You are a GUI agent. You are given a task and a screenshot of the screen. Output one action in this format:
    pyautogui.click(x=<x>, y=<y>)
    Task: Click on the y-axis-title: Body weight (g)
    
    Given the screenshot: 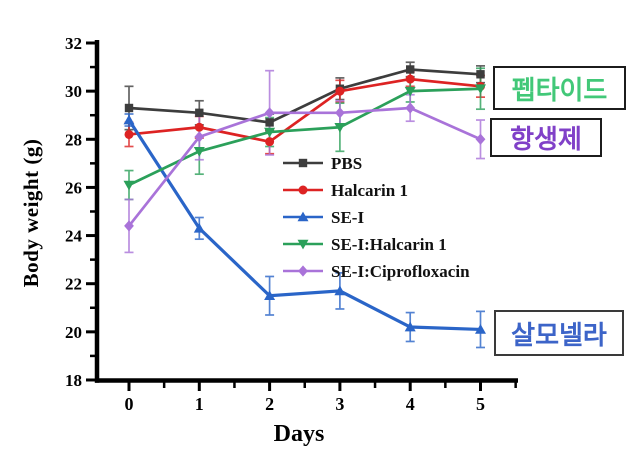 What is the action you would take?
    pyautogui.click(x=31, y=213)
    